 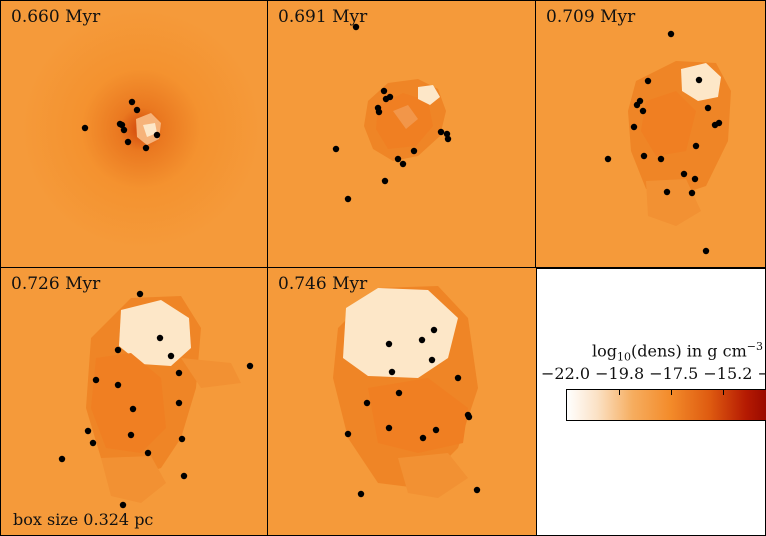 What do you see at coordinates (323, 284) in the screenshot?
I see `panel-time-label: 0.746 Myr` at bounding box center [323, 284].